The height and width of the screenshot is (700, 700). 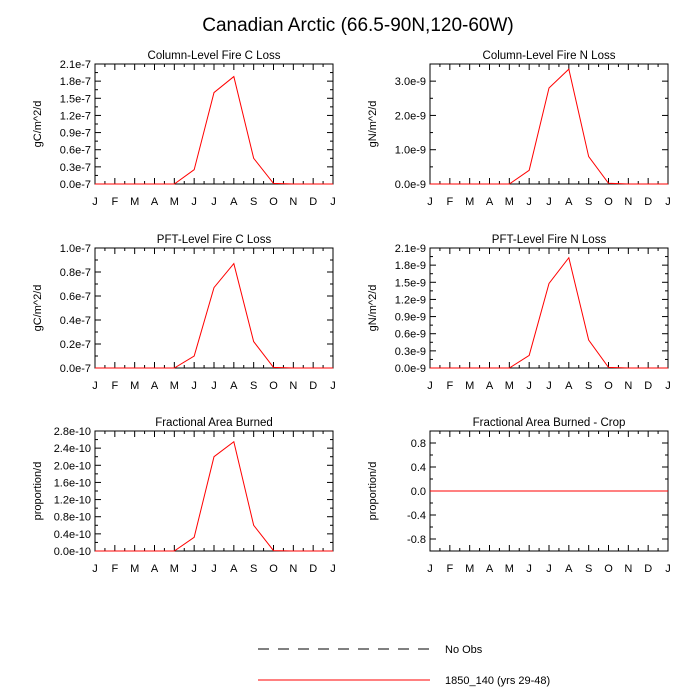 What do you see at coordinates (410, 151) in the screenshot?
I see `y-tick-label: 1.0e-9` at bounding box center [410, 151].